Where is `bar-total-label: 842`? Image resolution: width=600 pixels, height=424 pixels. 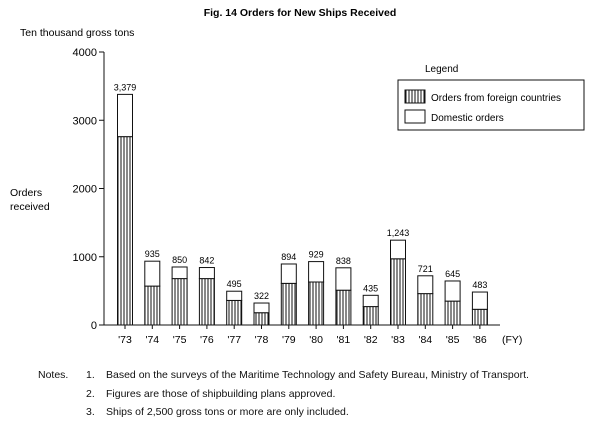
bar-total-label: 842 is located at coordinates (206, 261).